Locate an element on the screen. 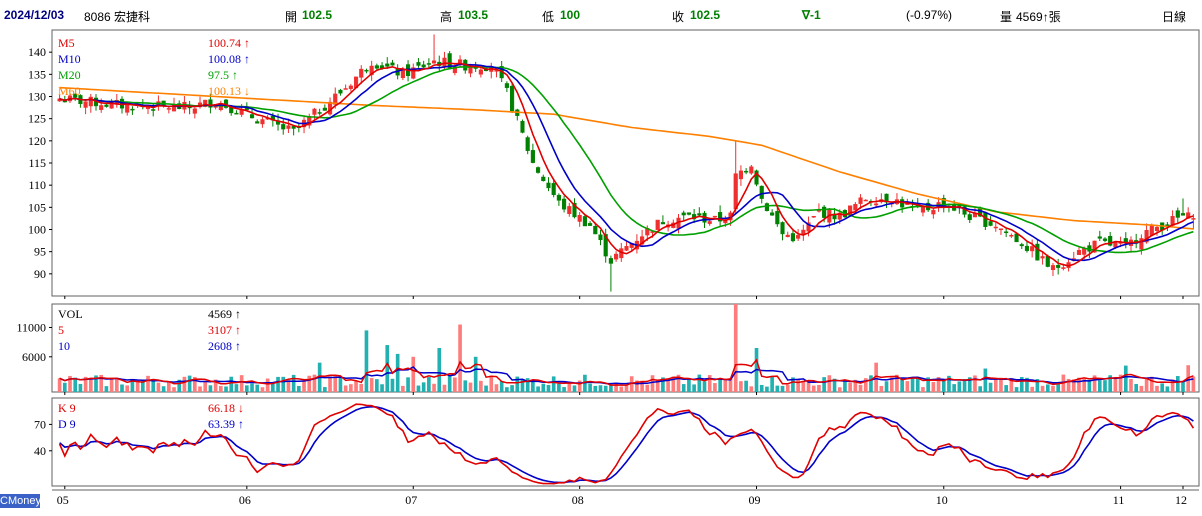 Image resolution: width=1202 pixels, height=516 pixels. month-label-12: 12 is located at coordinates (1181, 500).